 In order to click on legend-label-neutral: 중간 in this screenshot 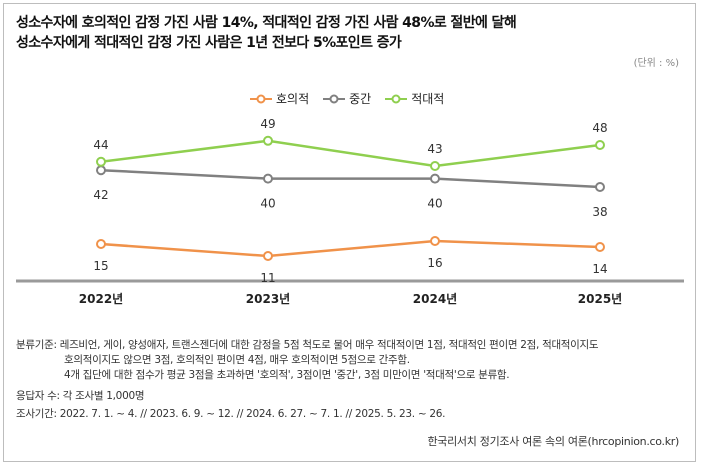, I will do `click(360, 99)`.